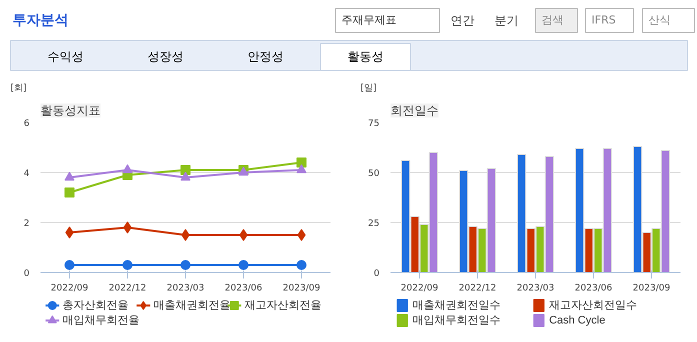  What do you see at coordinates (553, 20) in the screenshot?
I see `text: 검색` at bounding box center [553, 20].